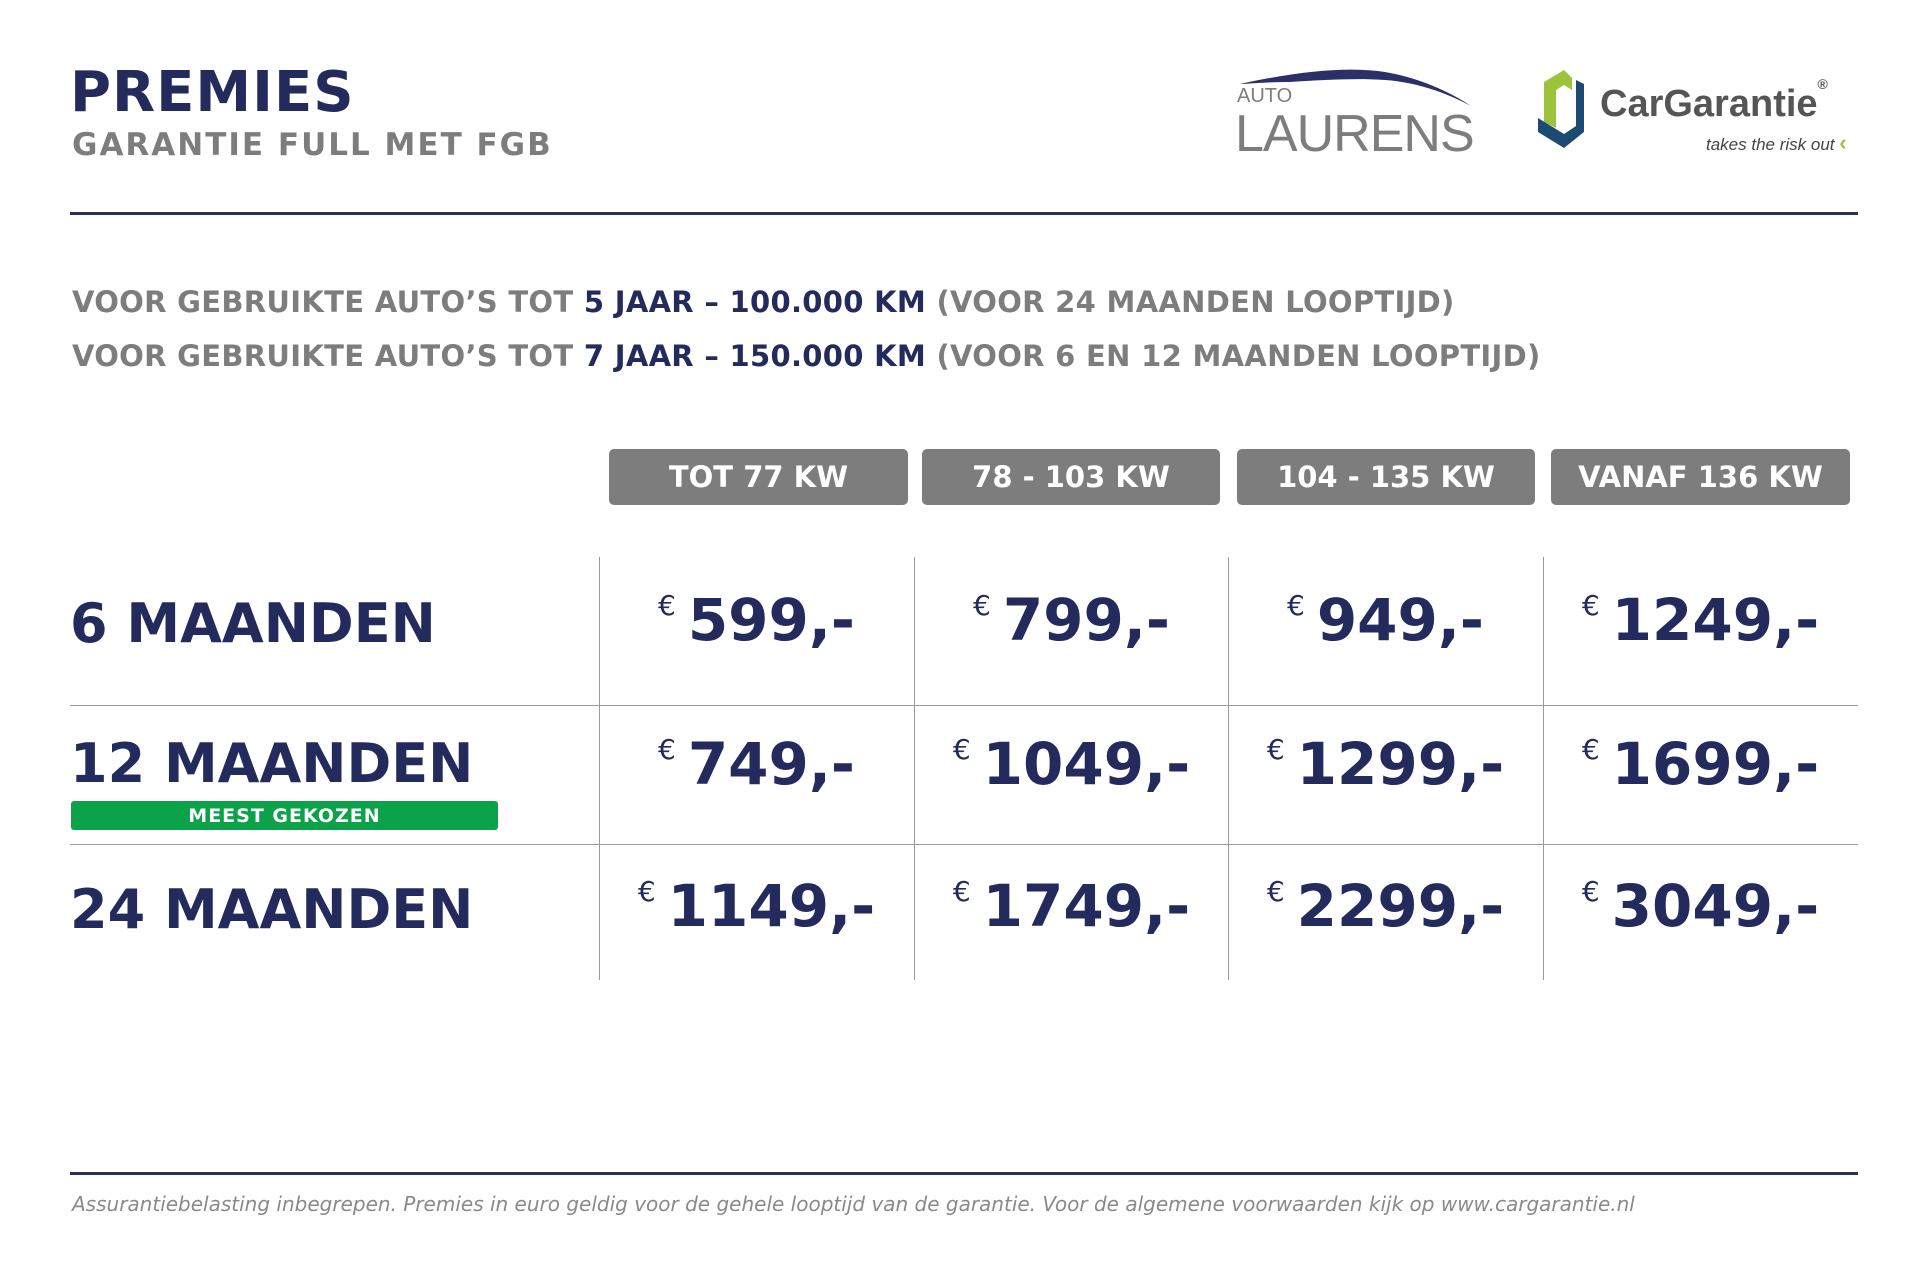 Image resolution: width=1920 pixels, height=1280 pixels. Describe the element at coordinates (1715, 620) in the screenshot. I see `price-amount: 1249,-` at that location.